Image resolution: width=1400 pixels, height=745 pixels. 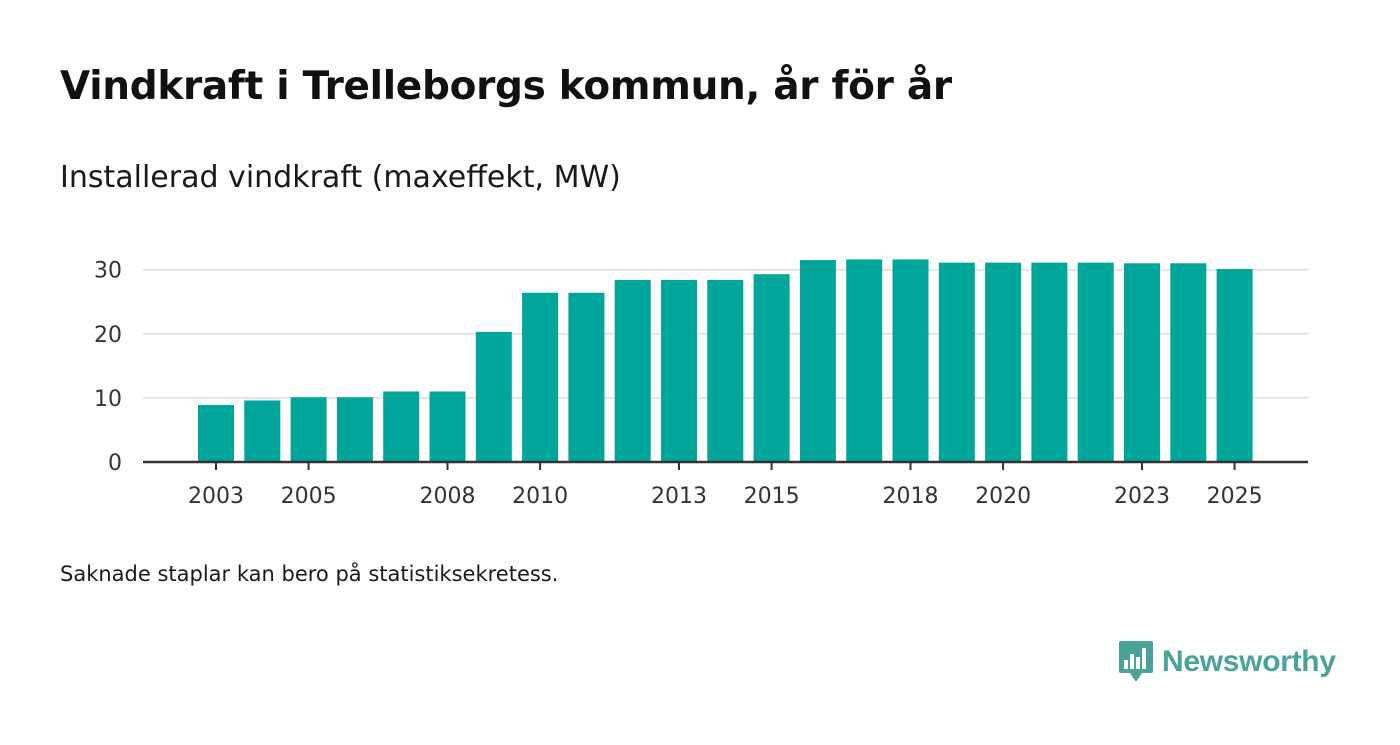 I want to click on brand-logo: Newsworthy, so click(x=1227, y=662).